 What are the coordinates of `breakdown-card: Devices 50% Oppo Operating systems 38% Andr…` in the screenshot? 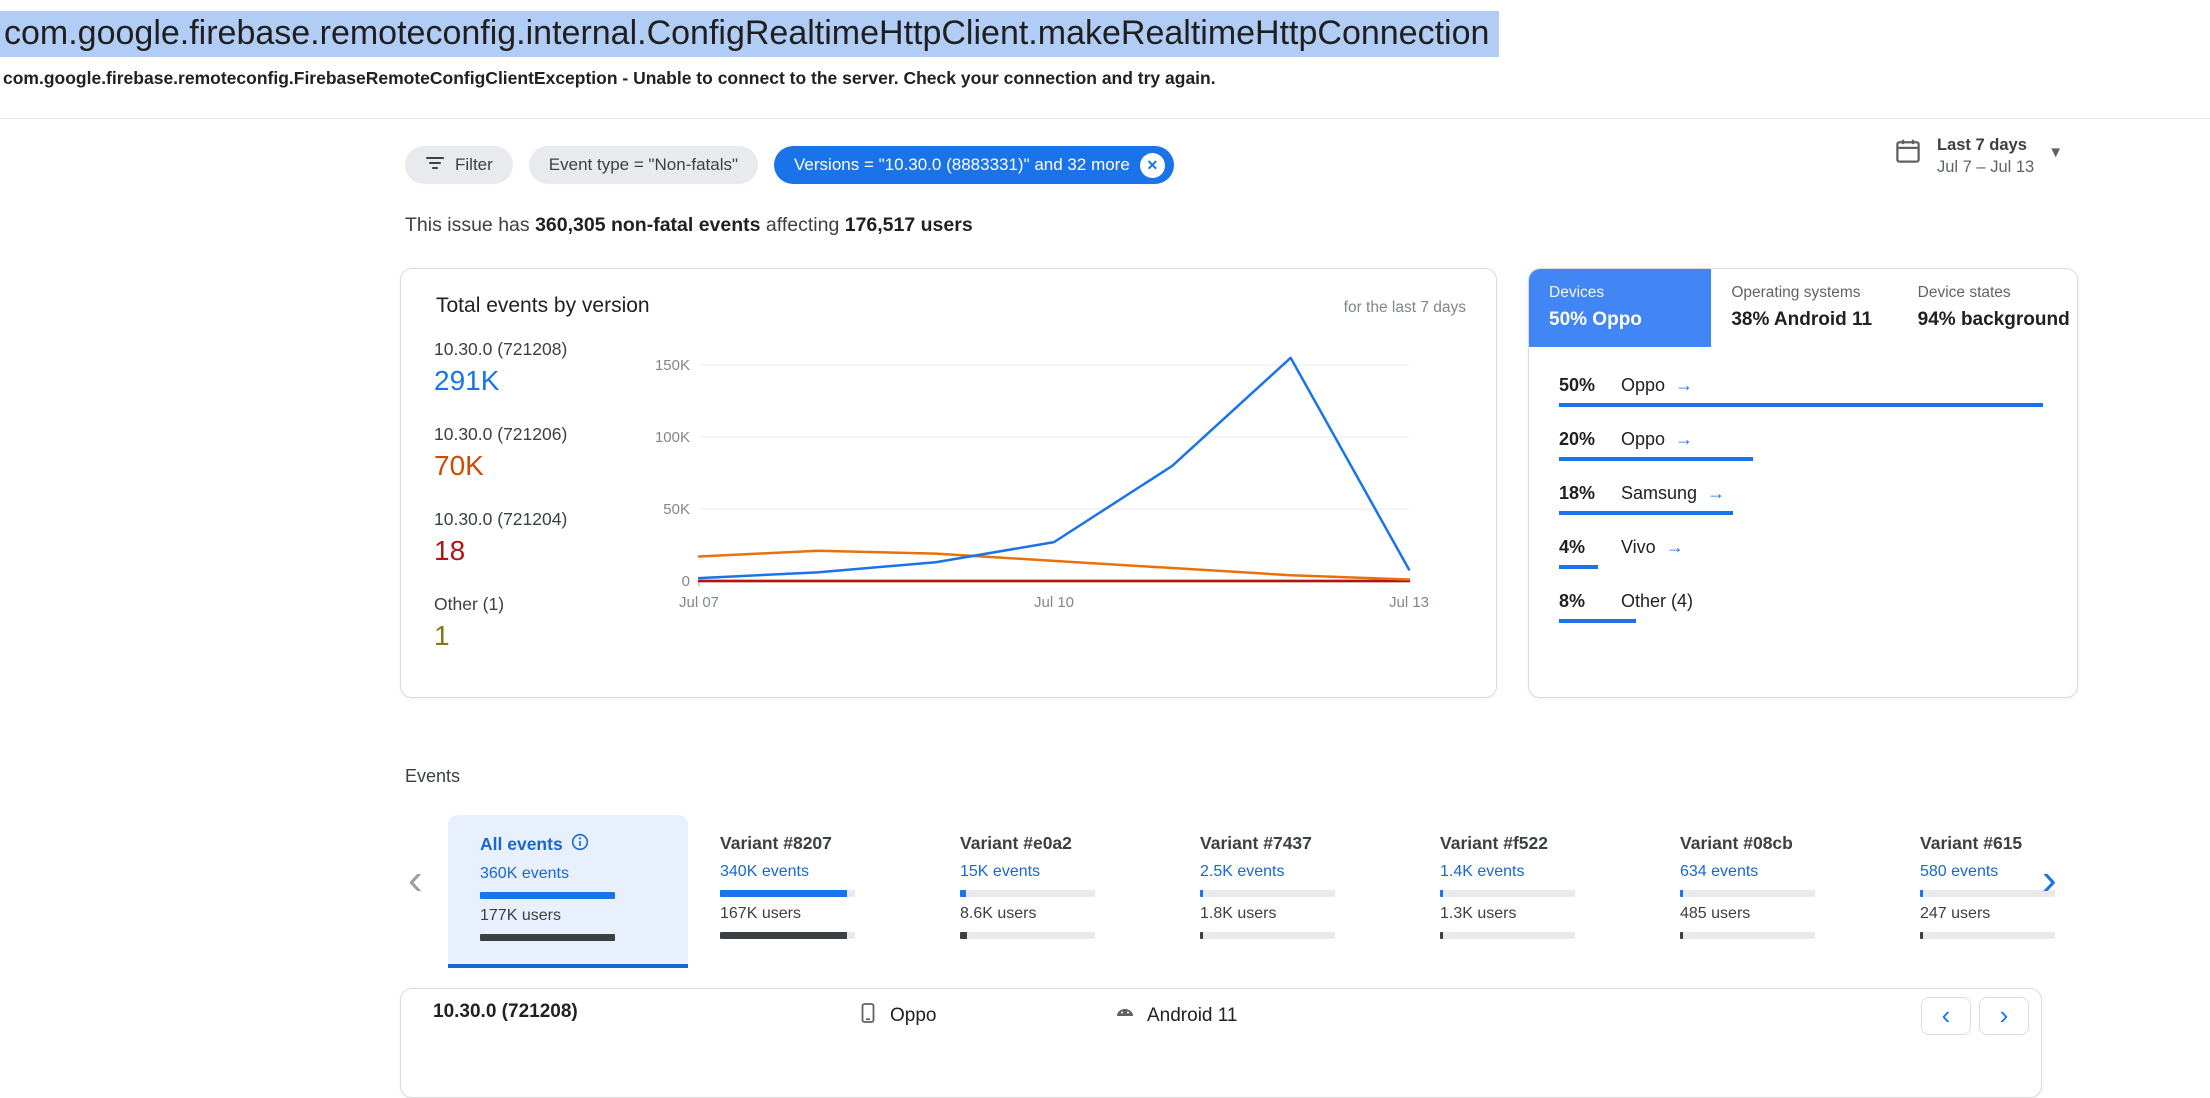 It's located at (1803, 483).